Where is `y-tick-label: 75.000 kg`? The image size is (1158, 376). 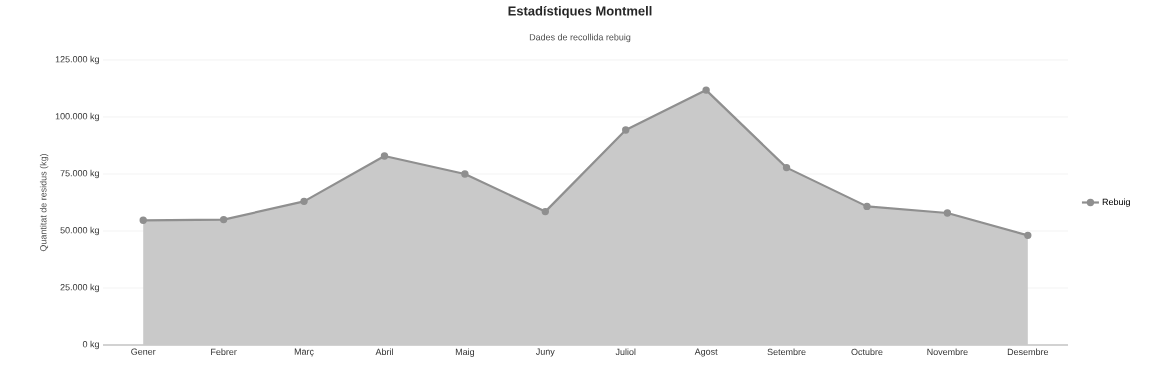
y-tick-label: 75.000 kg is located at coordinates (79, 174).